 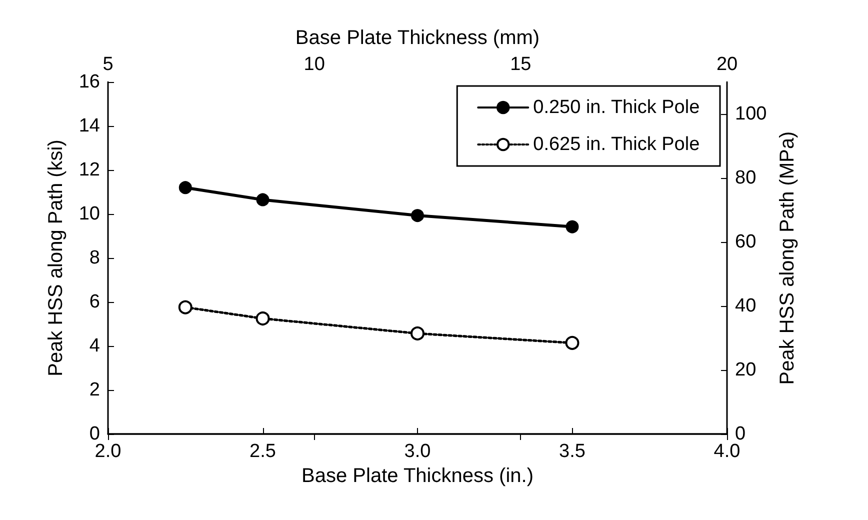 I want to click on y2-tick-label: 20, so click(x=745, y=370).